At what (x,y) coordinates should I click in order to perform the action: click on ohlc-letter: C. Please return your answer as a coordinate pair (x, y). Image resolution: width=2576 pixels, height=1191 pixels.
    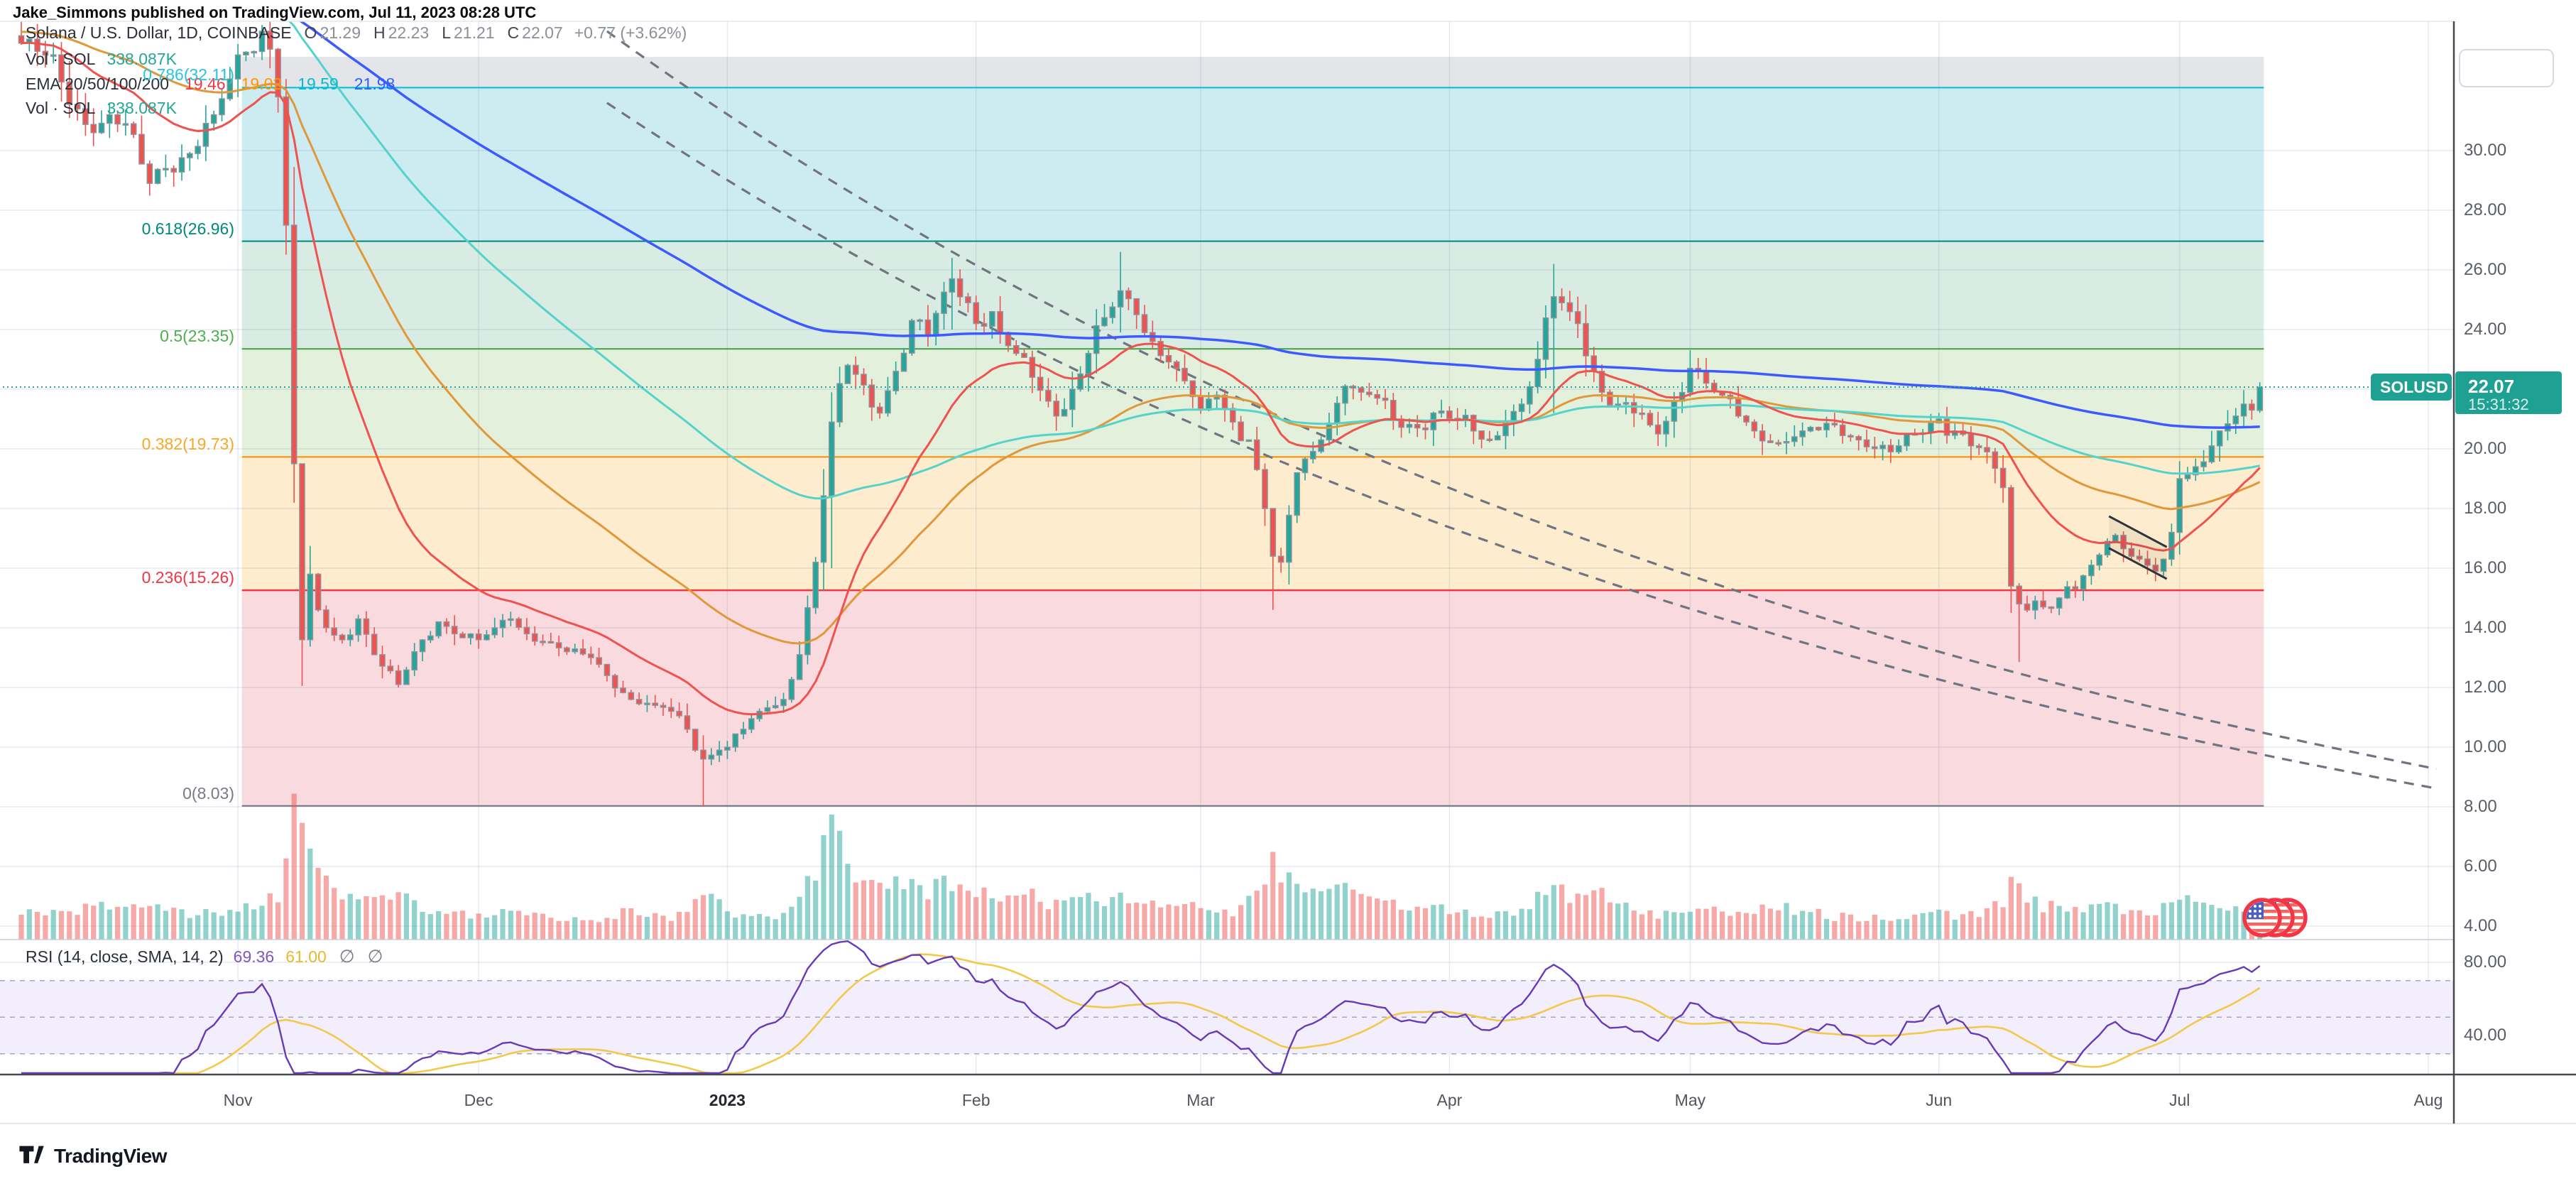
    Looking at the image, I should click on (513, 32).